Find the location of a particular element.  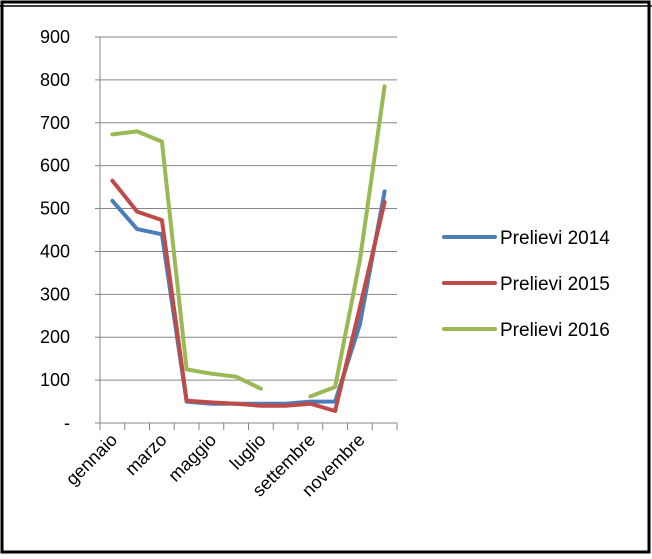

y-tick-labels: - 100 200 300 400 500 600 700 800 900 is located at coordinates (55, 230).